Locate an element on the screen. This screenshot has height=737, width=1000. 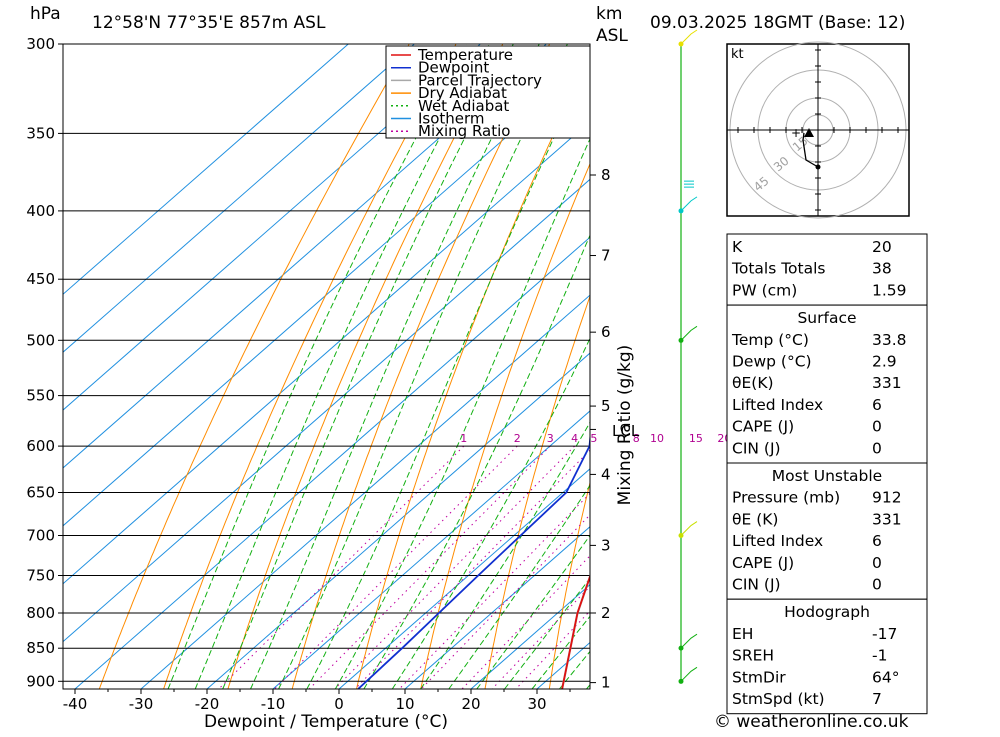
table-row-label: Pressure (mb) is located at coordinates (786, 498).